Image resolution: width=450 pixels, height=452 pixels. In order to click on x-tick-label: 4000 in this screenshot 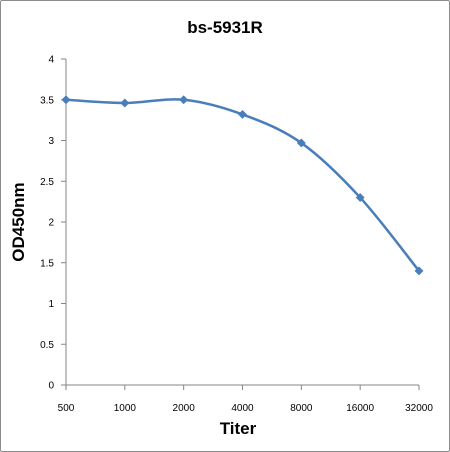, I will do `click(242, 408)`.